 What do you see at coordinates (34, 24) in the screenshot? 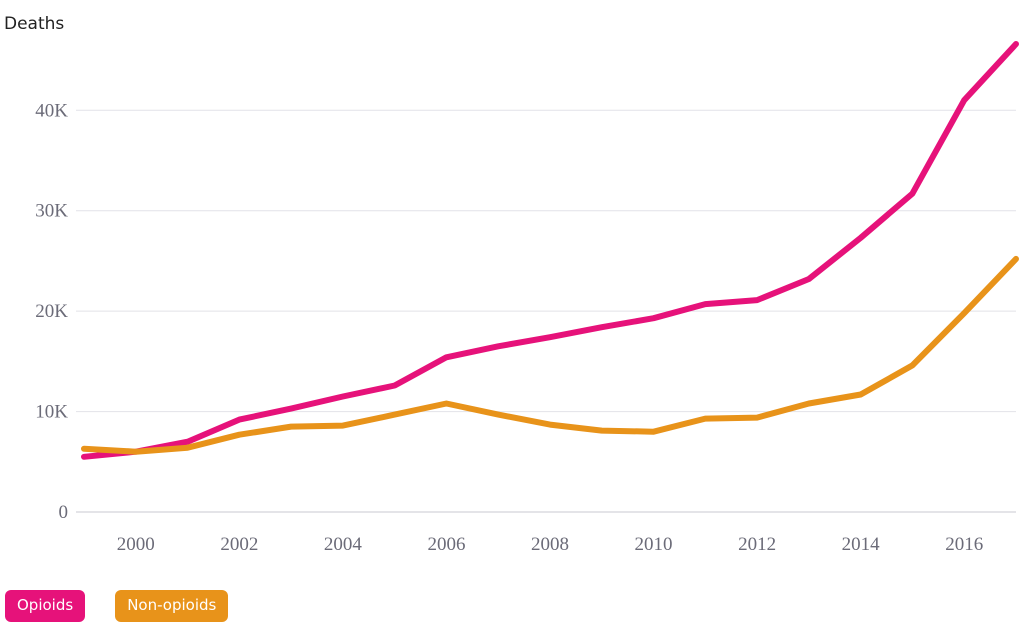
I see `y-axis-title: Deaths` at bounding box center [34, 24].